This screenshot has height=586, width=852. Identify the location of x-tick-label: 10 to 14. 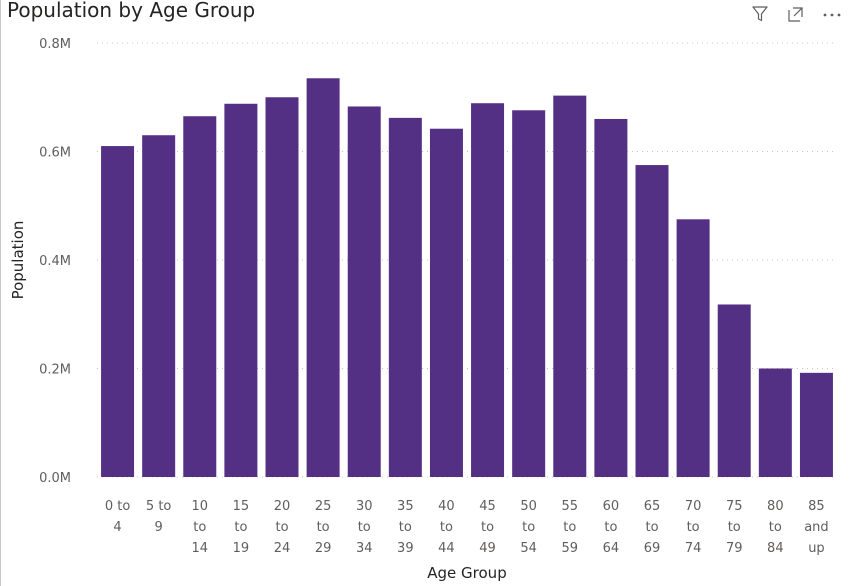
(200, 527).